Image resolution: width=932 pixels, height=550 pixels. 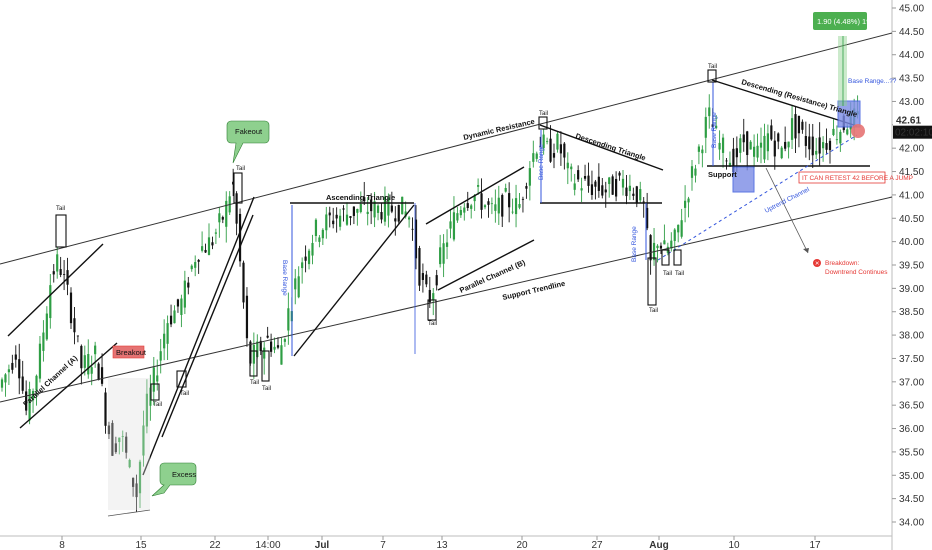 I want to click on excess-zone, so click(x=129, y=444).